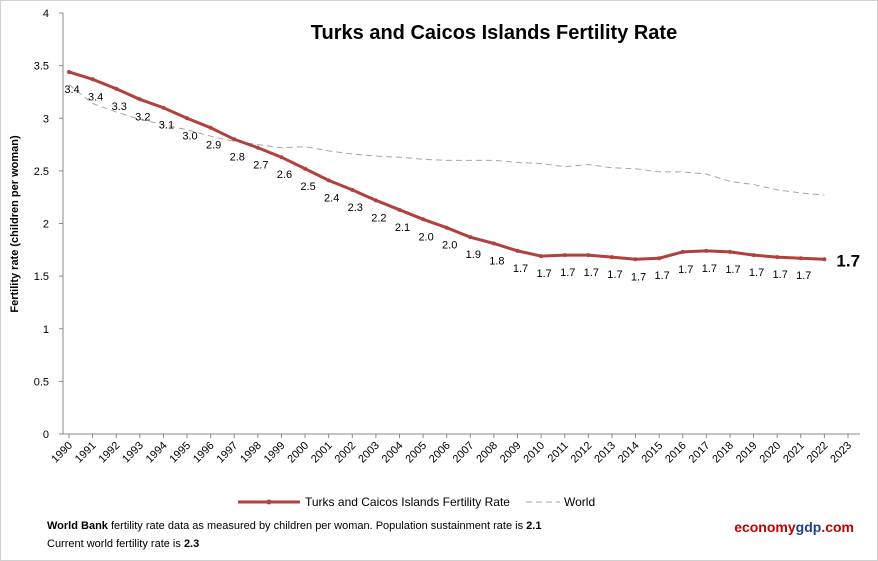  Describe the element at coordinates (41, 277) in the screenshot. I see `y-tick-label: 1.5` at that location.